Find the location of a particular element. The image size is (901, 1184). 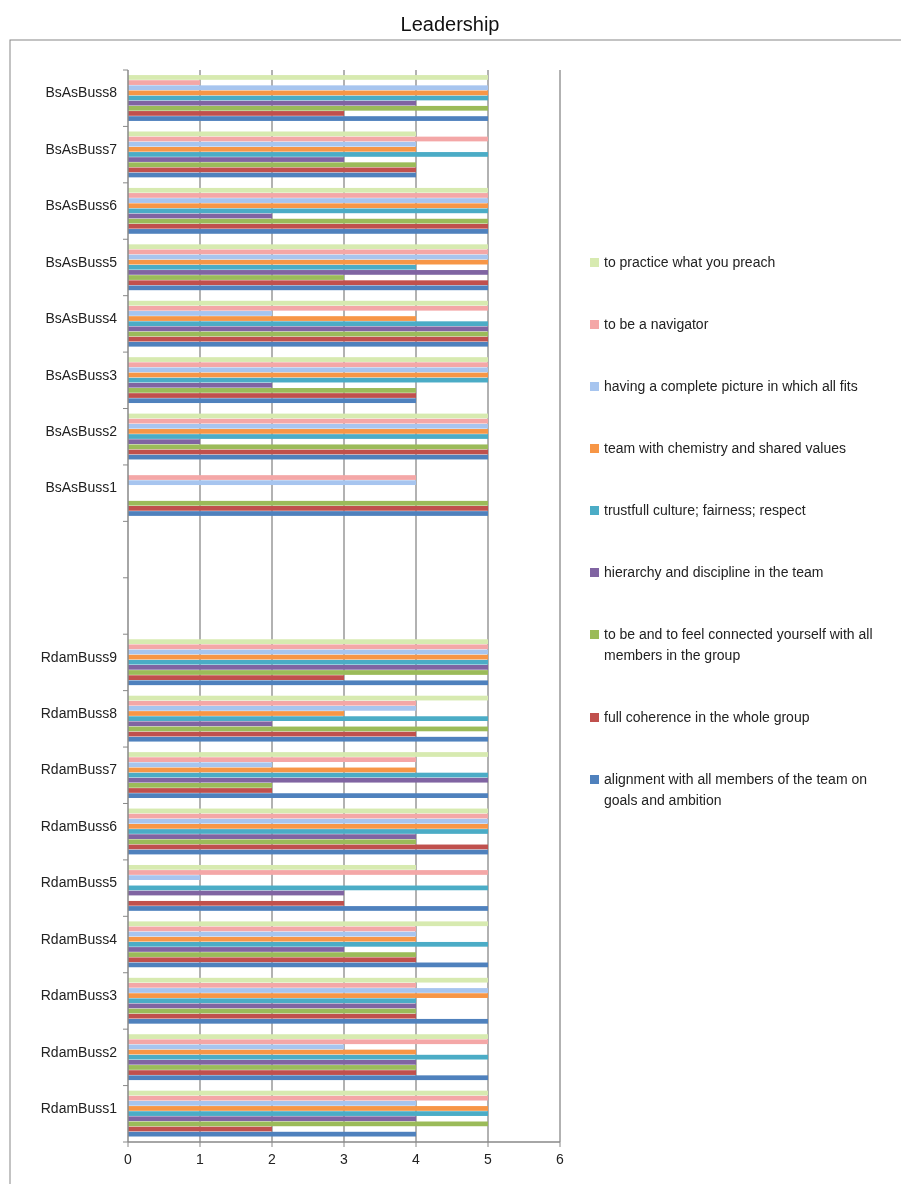

y-tick-label: RdamBuss6 is located at coordinates (79, 825).